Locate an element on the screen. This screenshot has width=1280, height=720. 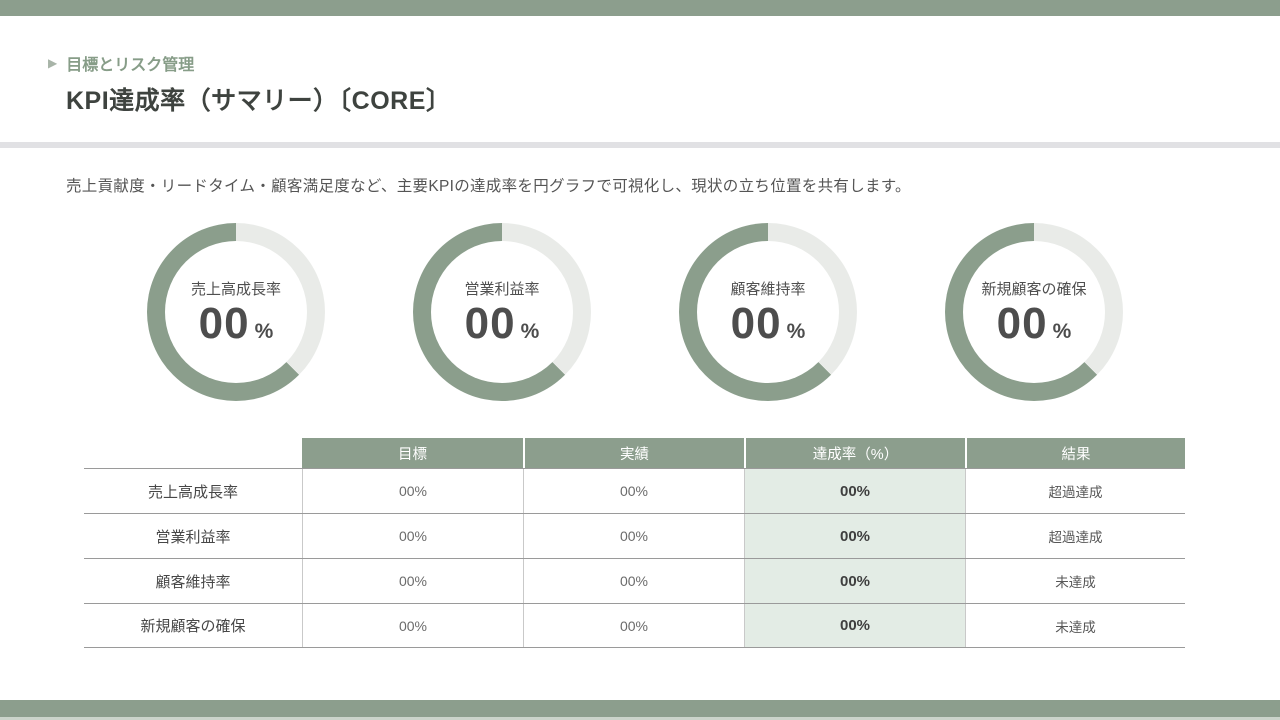
kpi-table-header-row: 目標 実績 達成率（%） 結果 is located at coordinates (634, 453).